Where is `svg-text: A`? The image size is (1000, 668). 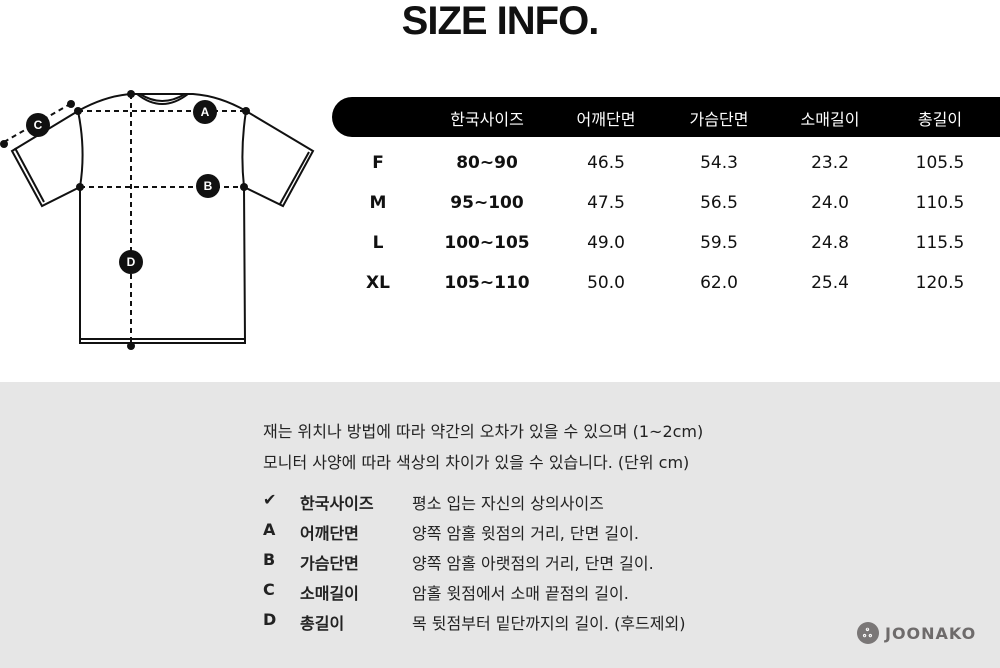
svg-text: A is located at coordinates (205, 112).